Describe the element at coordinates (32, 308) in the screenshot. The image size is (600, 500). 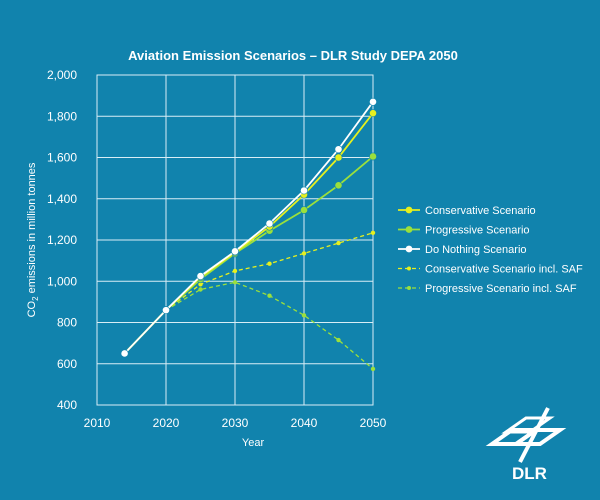
I see `y-axis-label-main: CO` at that location.